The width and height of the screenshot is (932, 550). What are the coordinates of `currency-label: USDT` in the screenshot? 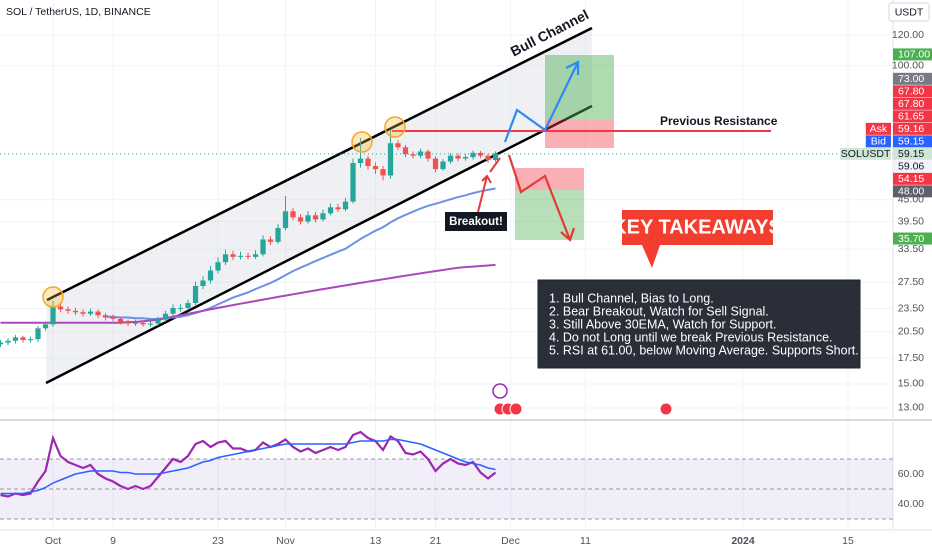 It's located at (909, 12).